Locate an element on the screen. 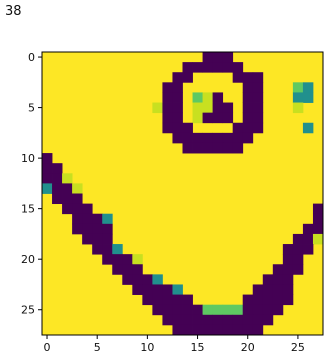 The height and width of the screenshot is (359, 325). x-tick-label: 5 is located at coordinates (97, 347).